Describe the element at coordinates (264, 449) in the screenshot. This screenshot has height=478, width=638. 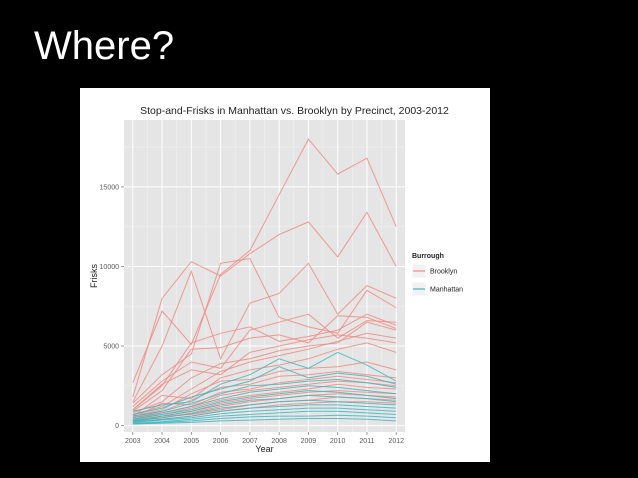
I see `x-axis-title: Year` at that location.